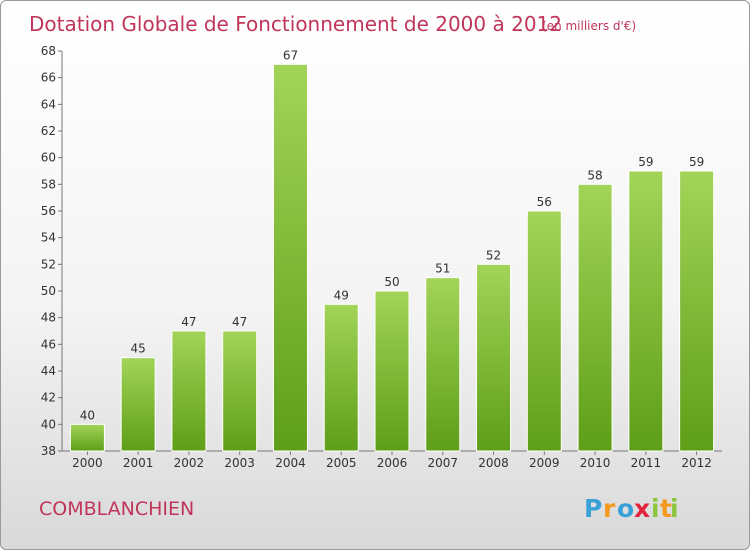 Image resolution: width=750 pixels, height=550 pixels. I want to click on data-label: 50, so click(391, 282).